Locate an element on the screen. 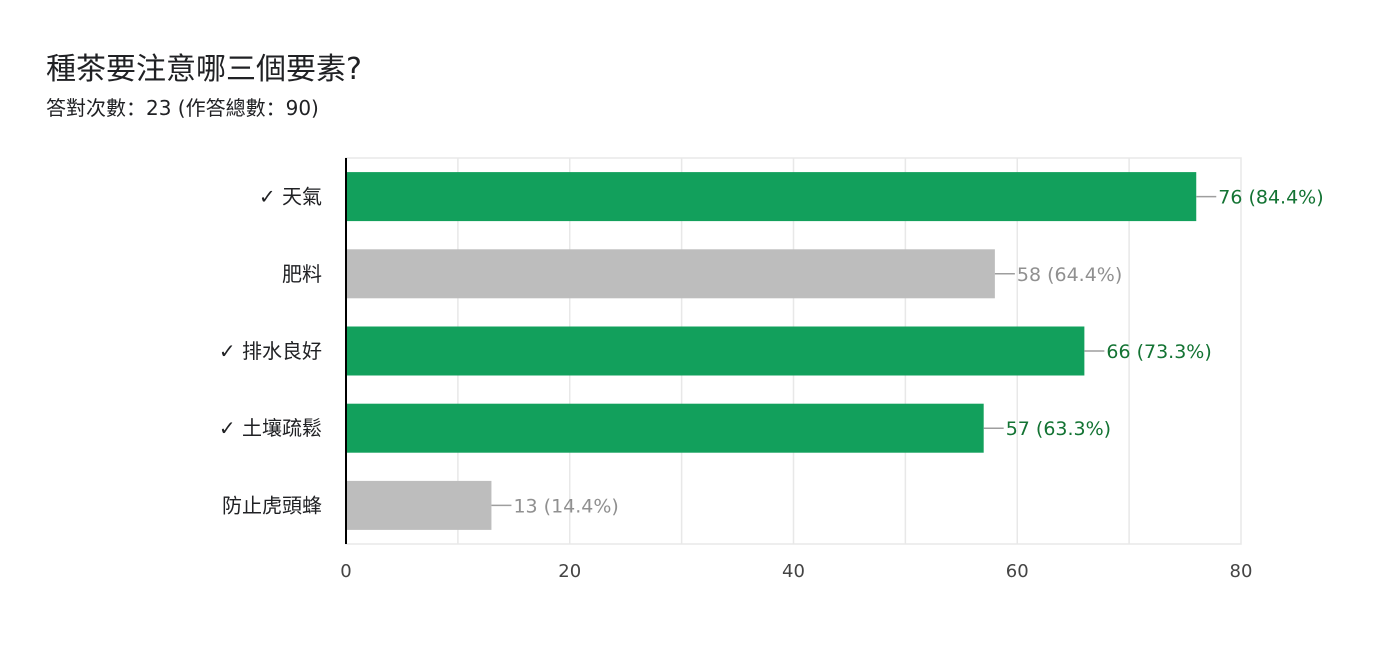  category-label: 防止虎頭蜂 is located at coordinates (272, 505).